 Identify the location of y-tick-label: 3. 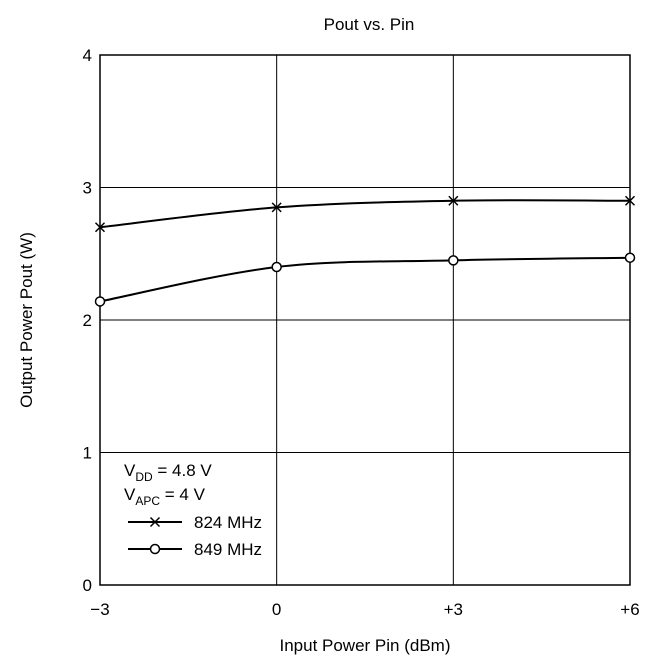
(87, 188).